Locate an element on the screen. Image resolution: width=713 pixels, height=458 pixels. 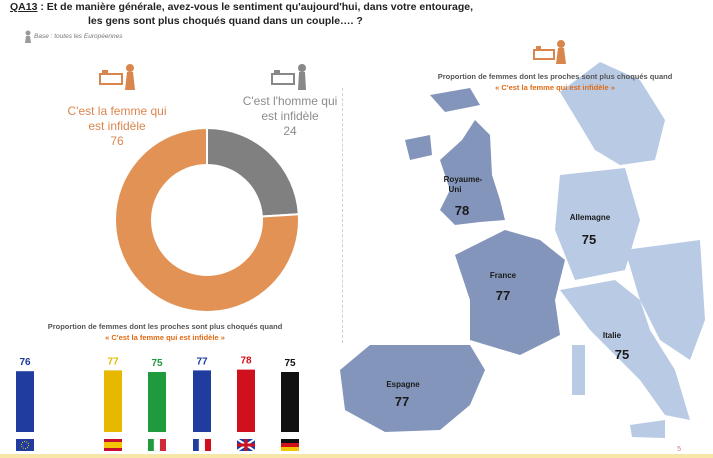
donut-label-woman: C'est la femme qui est infidèle 76 is located at coordinates (117, 126).